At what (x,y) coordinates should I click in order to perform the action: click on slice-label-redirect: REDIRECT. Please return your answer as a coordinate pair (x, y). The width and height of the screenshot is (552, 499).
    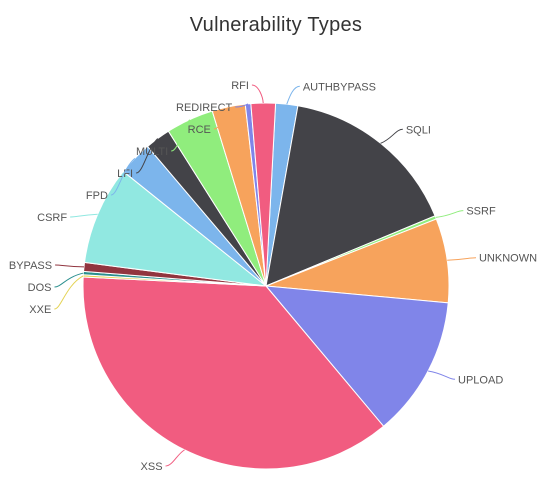
    Looking at the image, I should click on (204, 108).